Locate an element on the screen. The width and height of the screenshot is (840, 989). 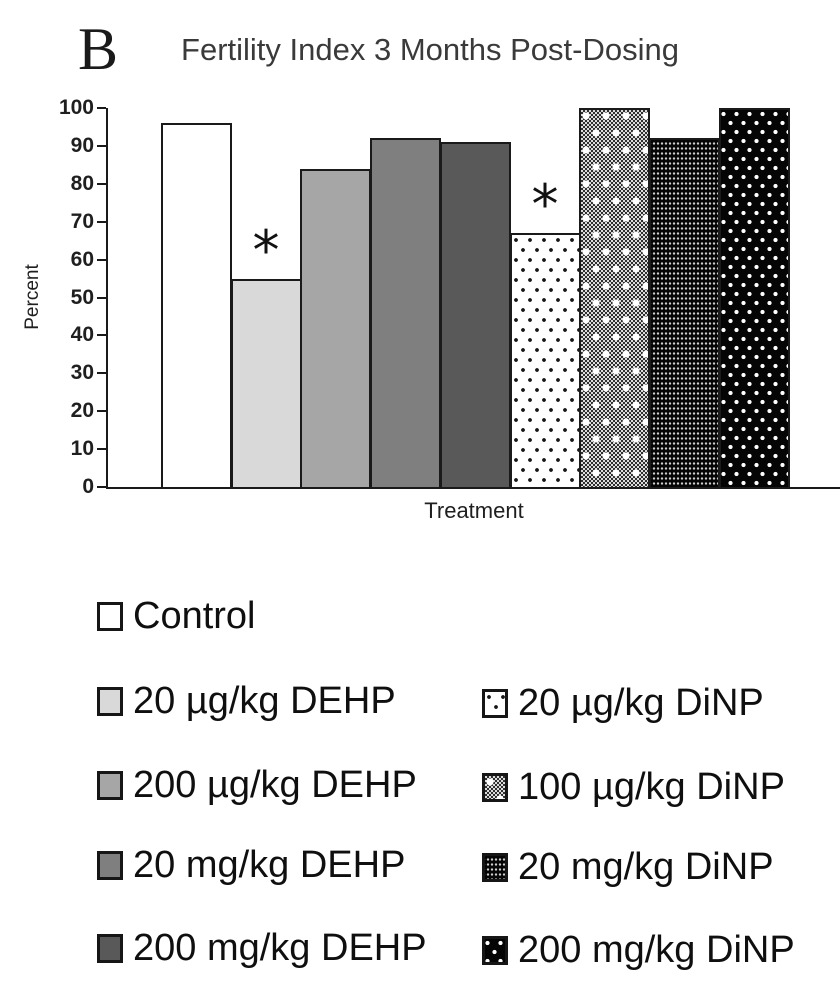
legend-label: 200 mg/kg DEHP is located at coordinates (280, 948).